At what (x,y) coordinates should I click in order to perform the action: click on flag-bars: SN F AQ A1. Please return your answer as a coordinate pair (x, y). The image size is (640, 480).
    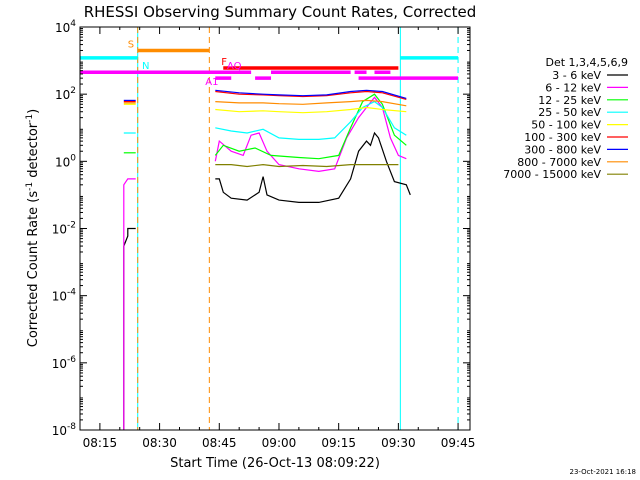
    Looking at the image, I should click on (269, 63).